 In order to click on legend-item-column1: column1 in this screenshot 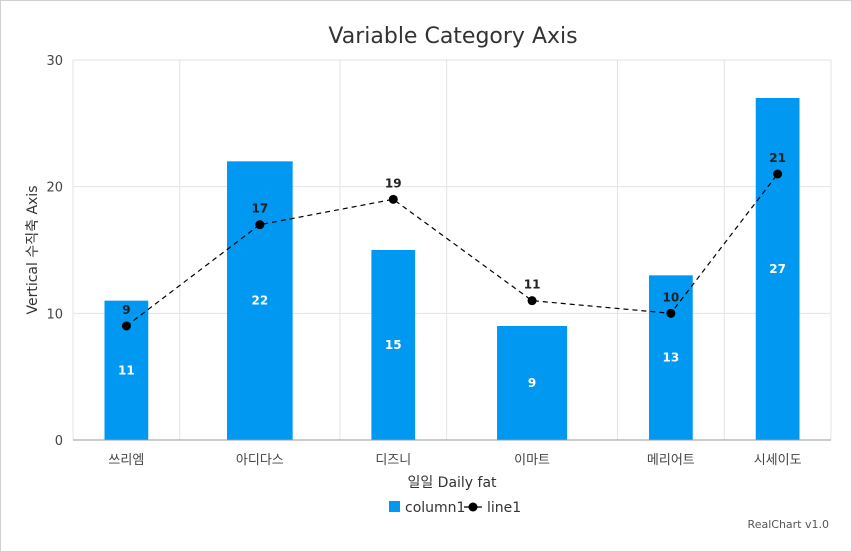, I will do `click(427, 508)`.